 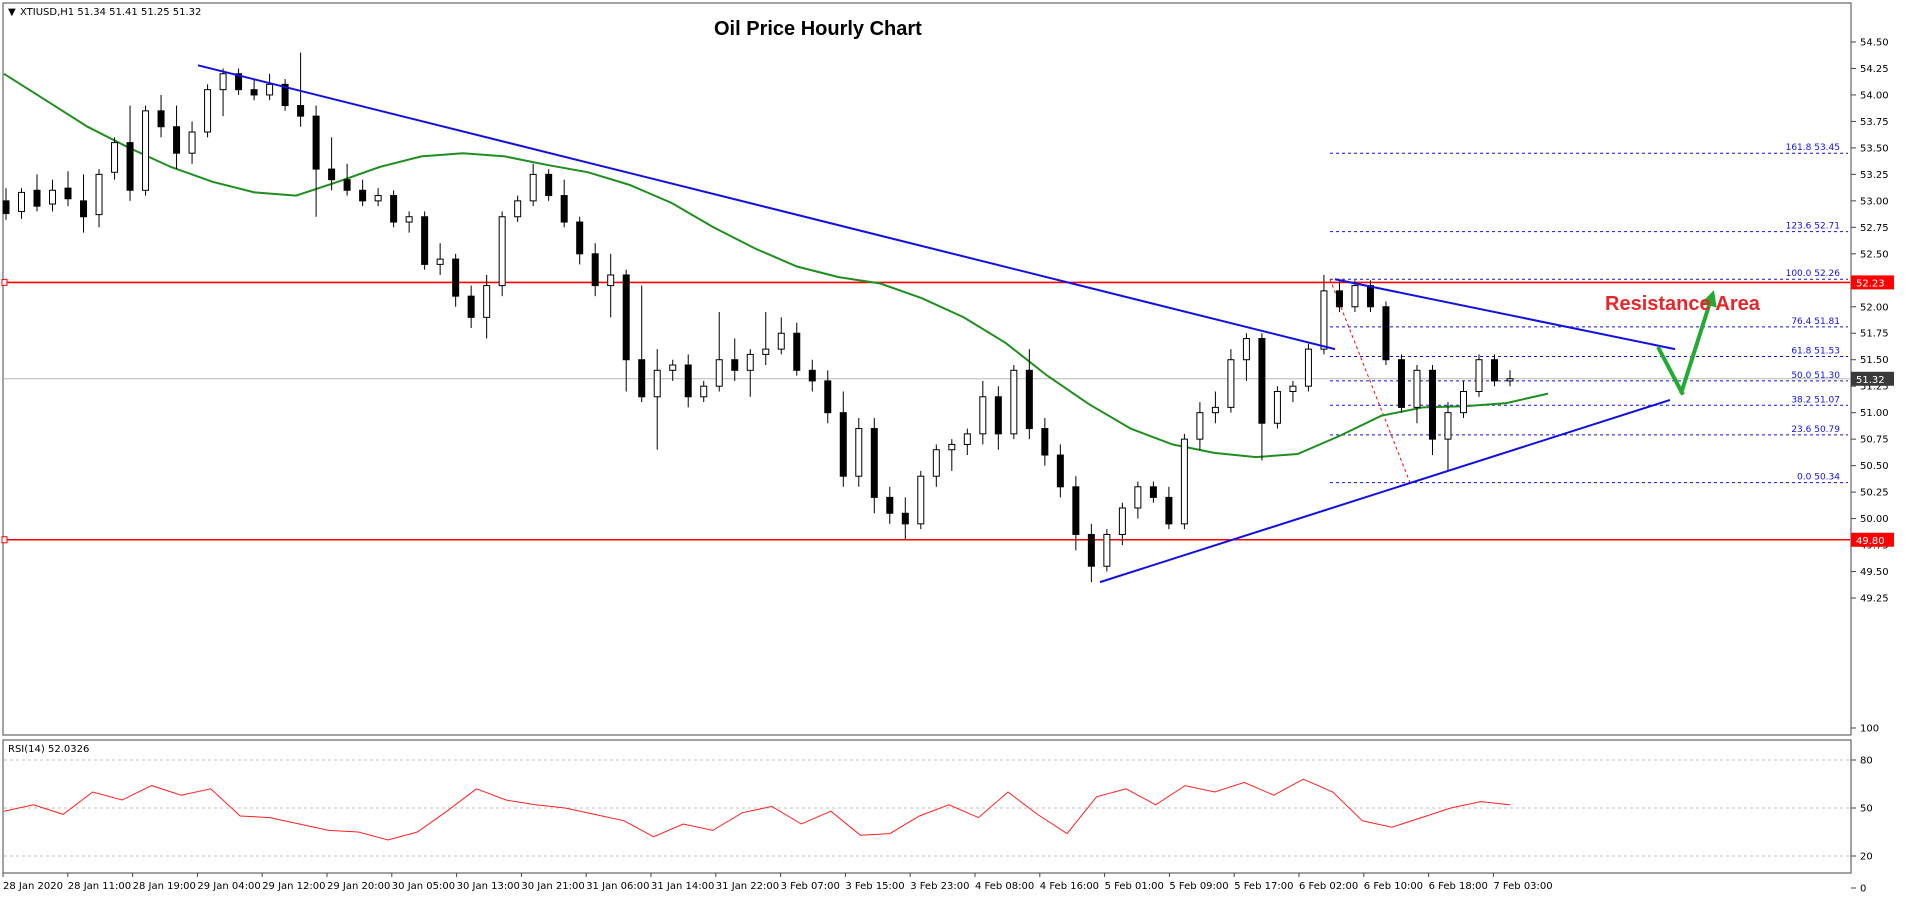 What do you see at coordinates (48, 749) in the screenshot?
I see `rsi-label: RSI(14) 52.0326` at bounding box center [48, 749].